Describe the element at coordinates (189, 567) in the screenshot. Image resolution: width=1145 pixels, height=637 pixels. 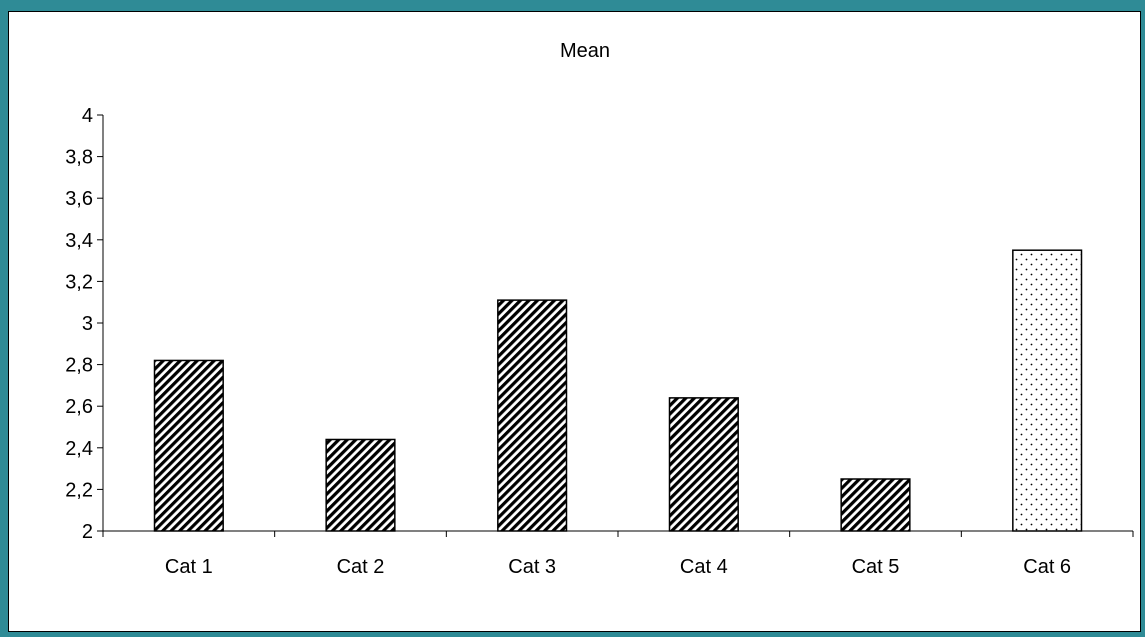
I see `x-tick-label: Cat 1` at that location.